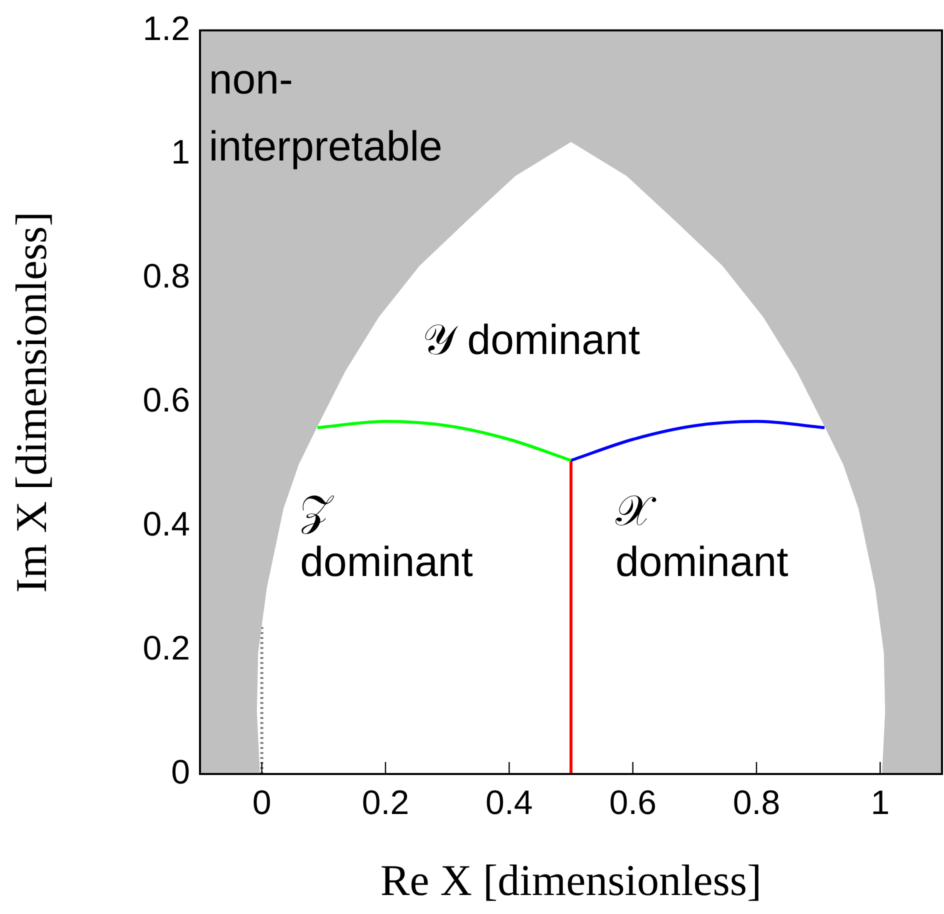 The width and height of the screenshot is (944, 914). What do you see at coordinates (386, 803) in the screenshot?
I see `x-tick-label: 0.2` at bounding box center [386, 803].